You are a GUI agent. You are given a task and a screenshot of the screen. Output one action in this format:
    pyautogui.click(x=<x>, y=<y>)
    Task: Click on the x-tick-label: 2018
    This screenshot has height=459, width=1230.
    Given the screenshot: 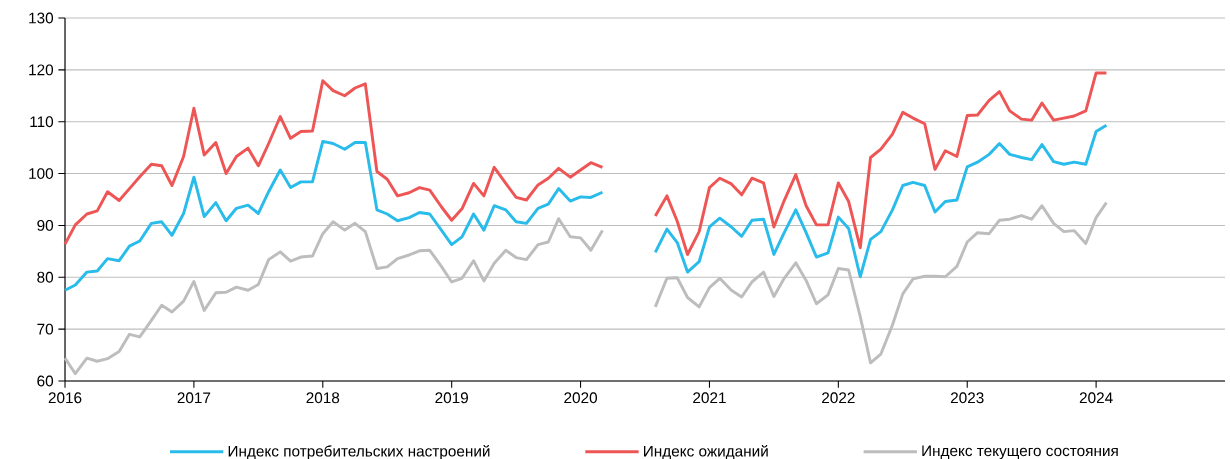 What is the action you would take?
    pyautogui.click(x=323, y=398)
    